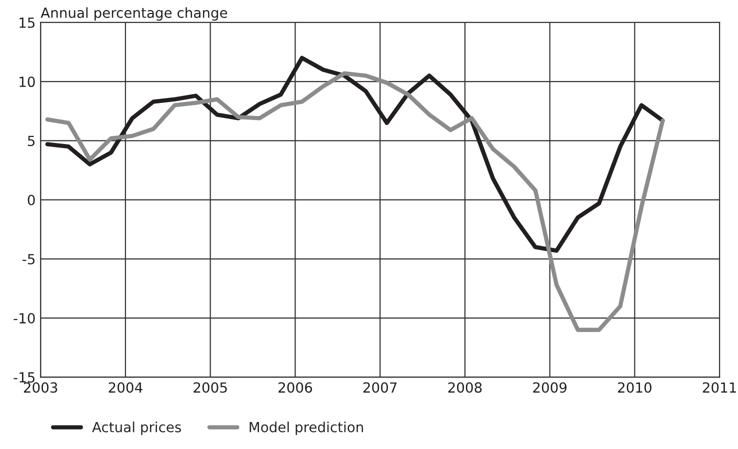 This screenshot has height=449, width=738. I want to click on legend-label: Actual prices, so click(137, 429).